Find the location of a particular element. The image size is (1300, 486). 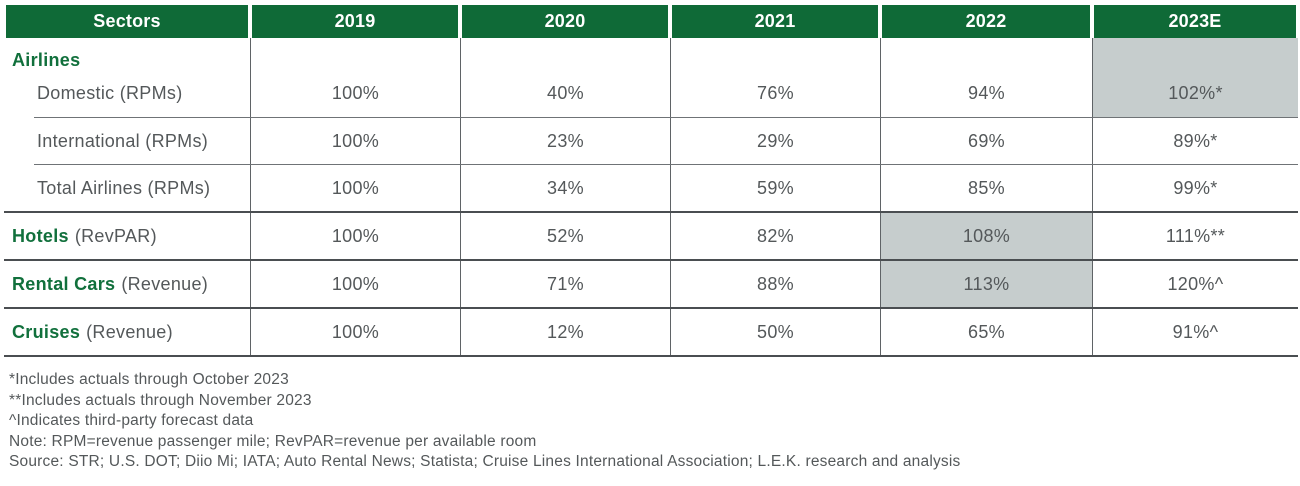

section-label-rental-cars: Rental Cars is located at coordinates (64, 283).